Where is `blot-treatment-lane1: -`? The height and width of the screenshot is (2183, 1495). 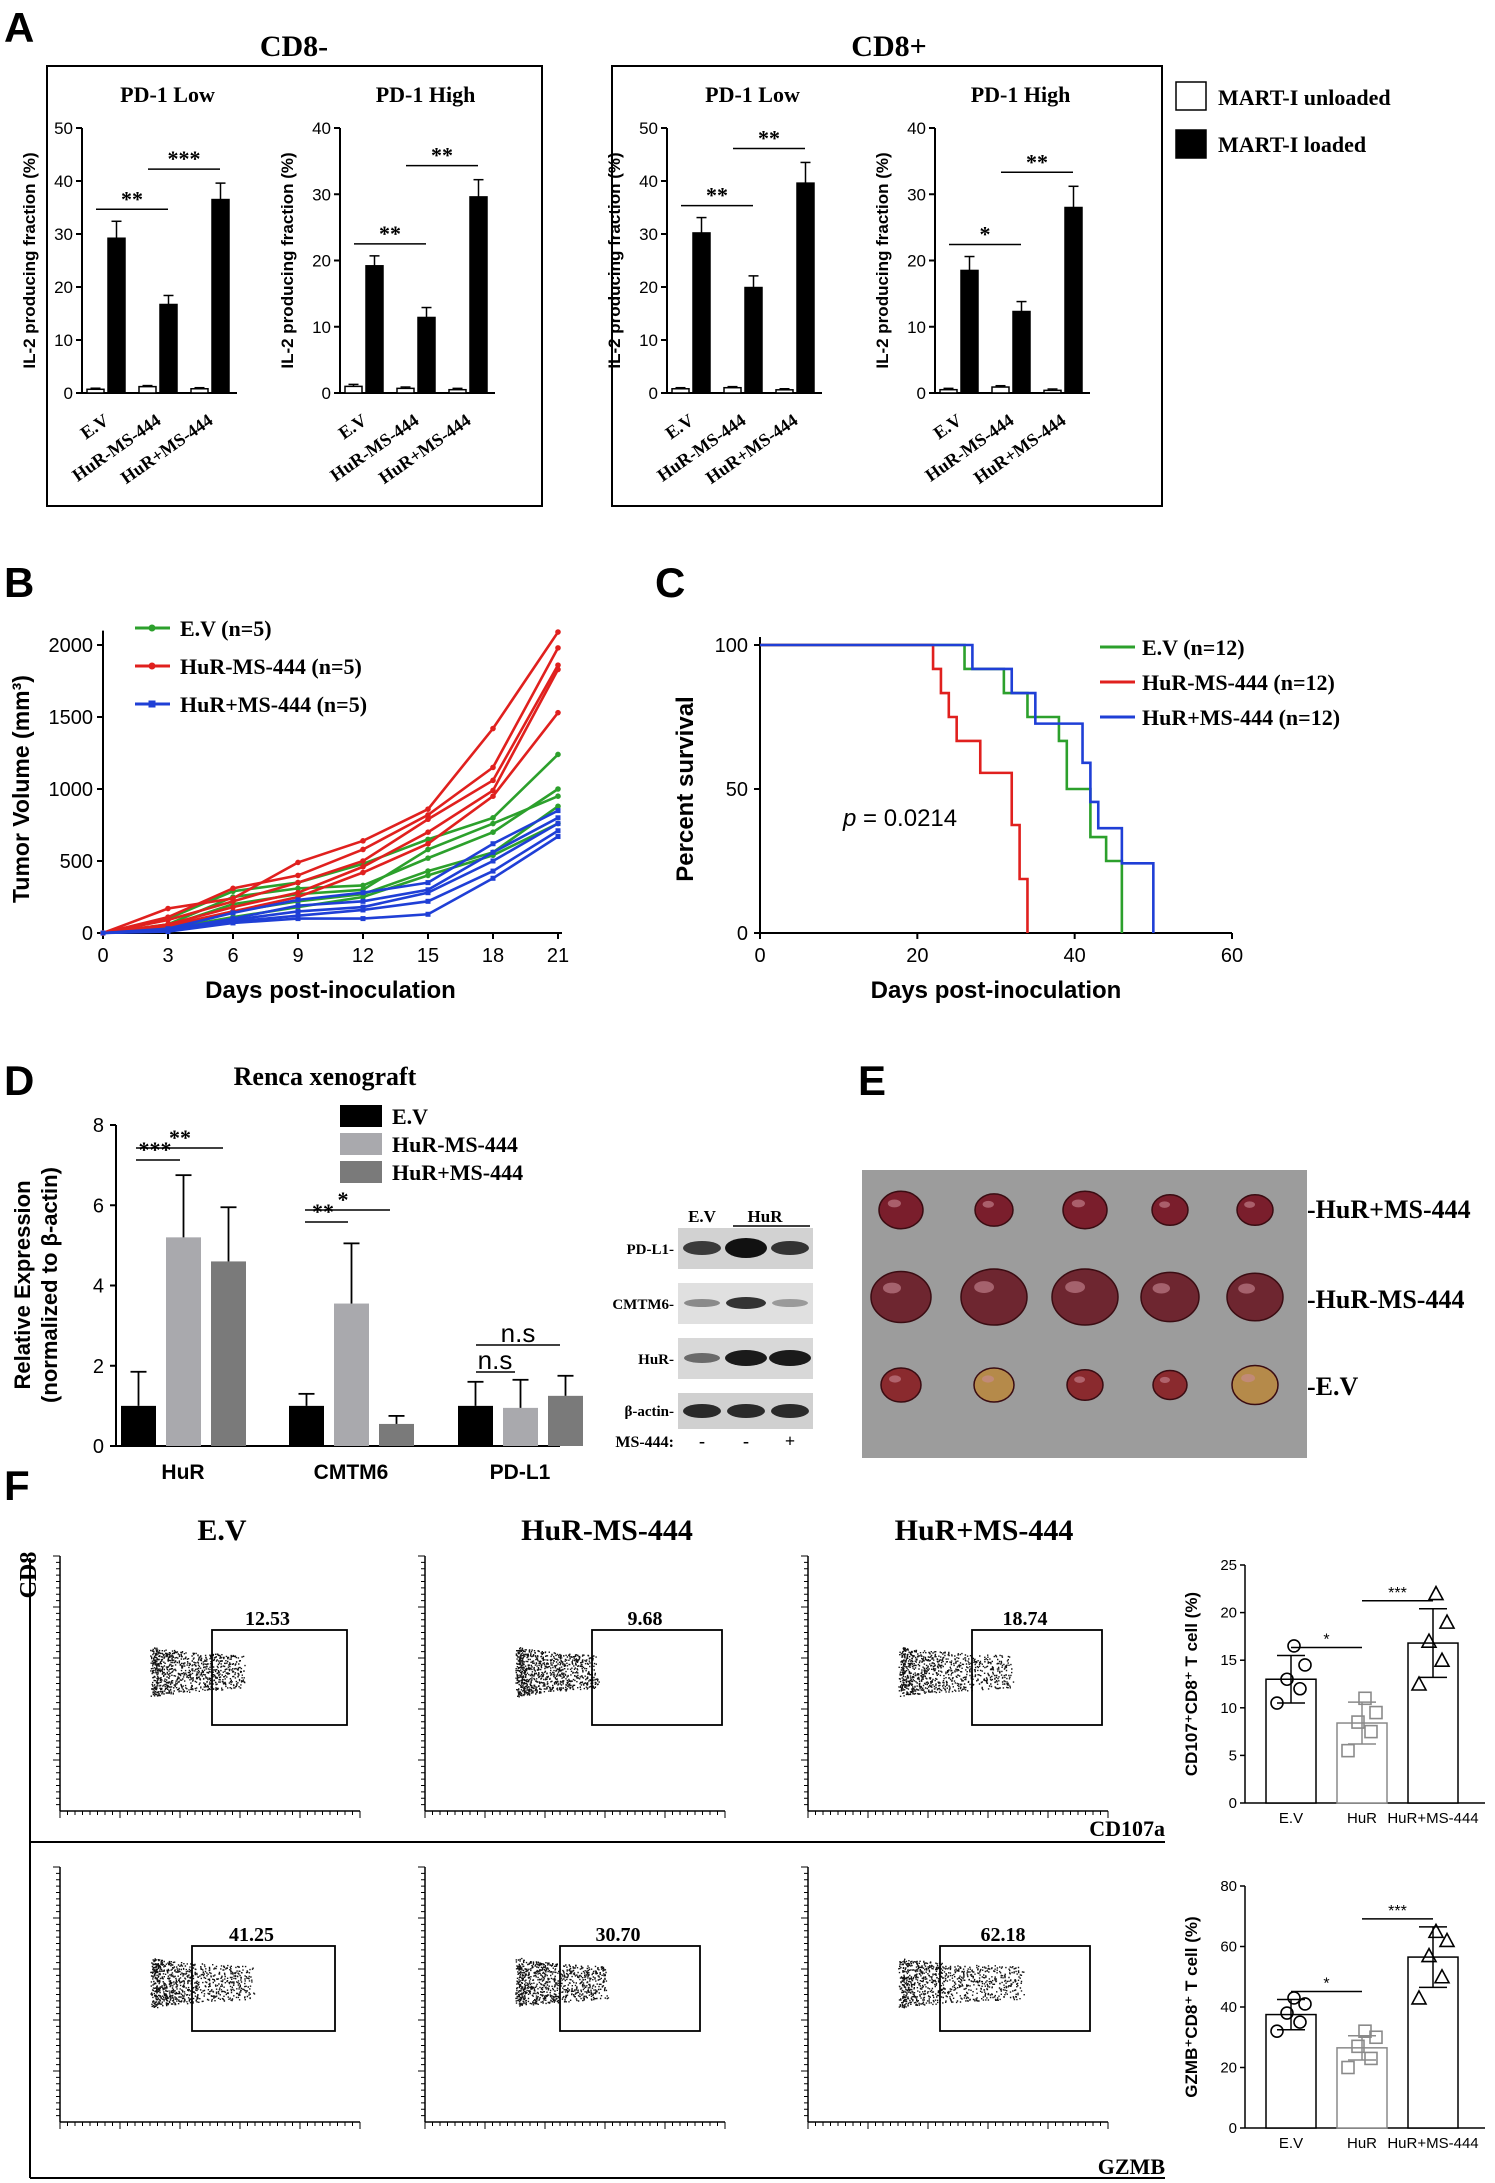 blot-treatment-lane1: - is located at coordinates (702, 1441).